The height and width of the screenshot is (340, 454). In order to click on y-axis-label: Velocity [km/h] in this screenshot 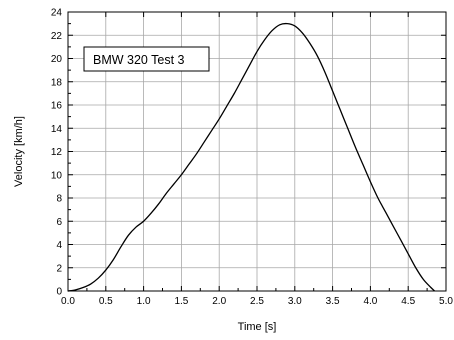, I will do `click(19, 151)`.